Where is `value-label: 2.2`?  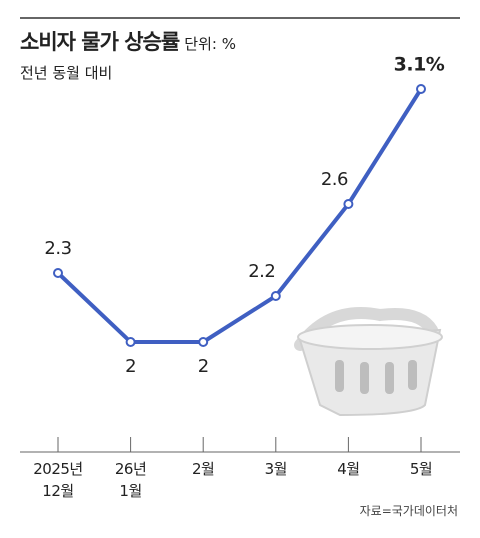 value-label: 2.2 is located at coordinates (261, 271).